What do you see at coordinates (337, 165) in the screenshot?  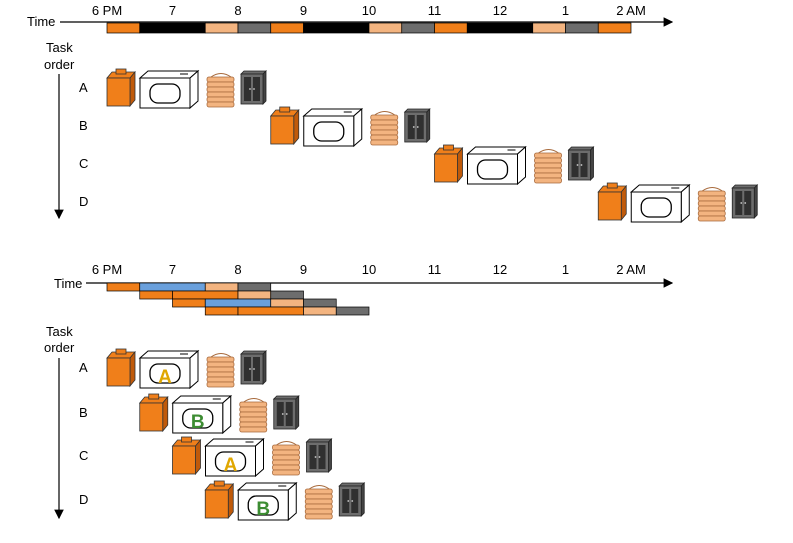 I see `task-row: C` at bounding box center [337, 165].